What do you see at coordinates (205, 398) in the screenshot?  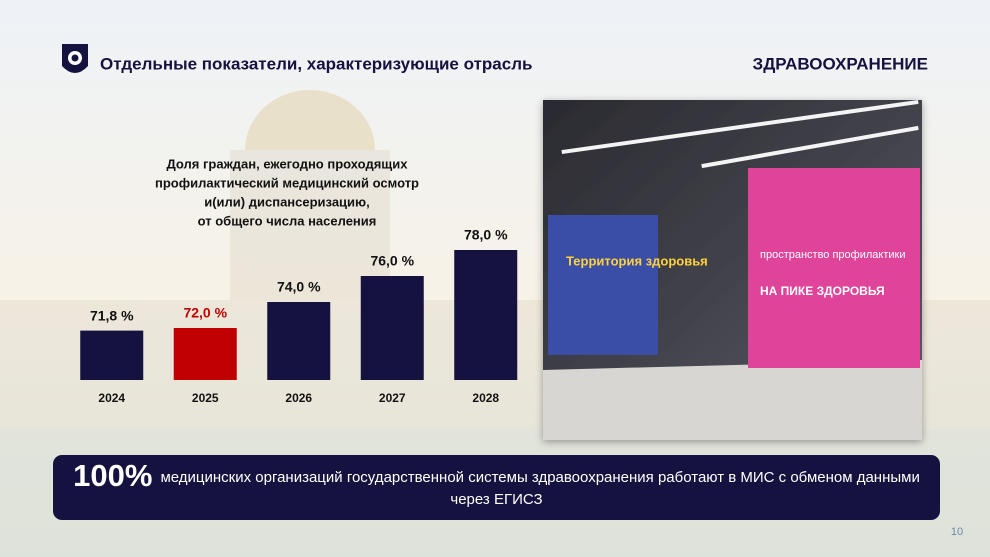 I see `x-tick-label: 2025` at bounding box center [205, 398].